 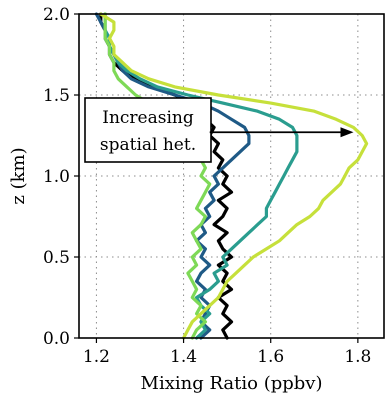 I want to click on y-tick-label-3: 1.5, so click(x=56, y=96).